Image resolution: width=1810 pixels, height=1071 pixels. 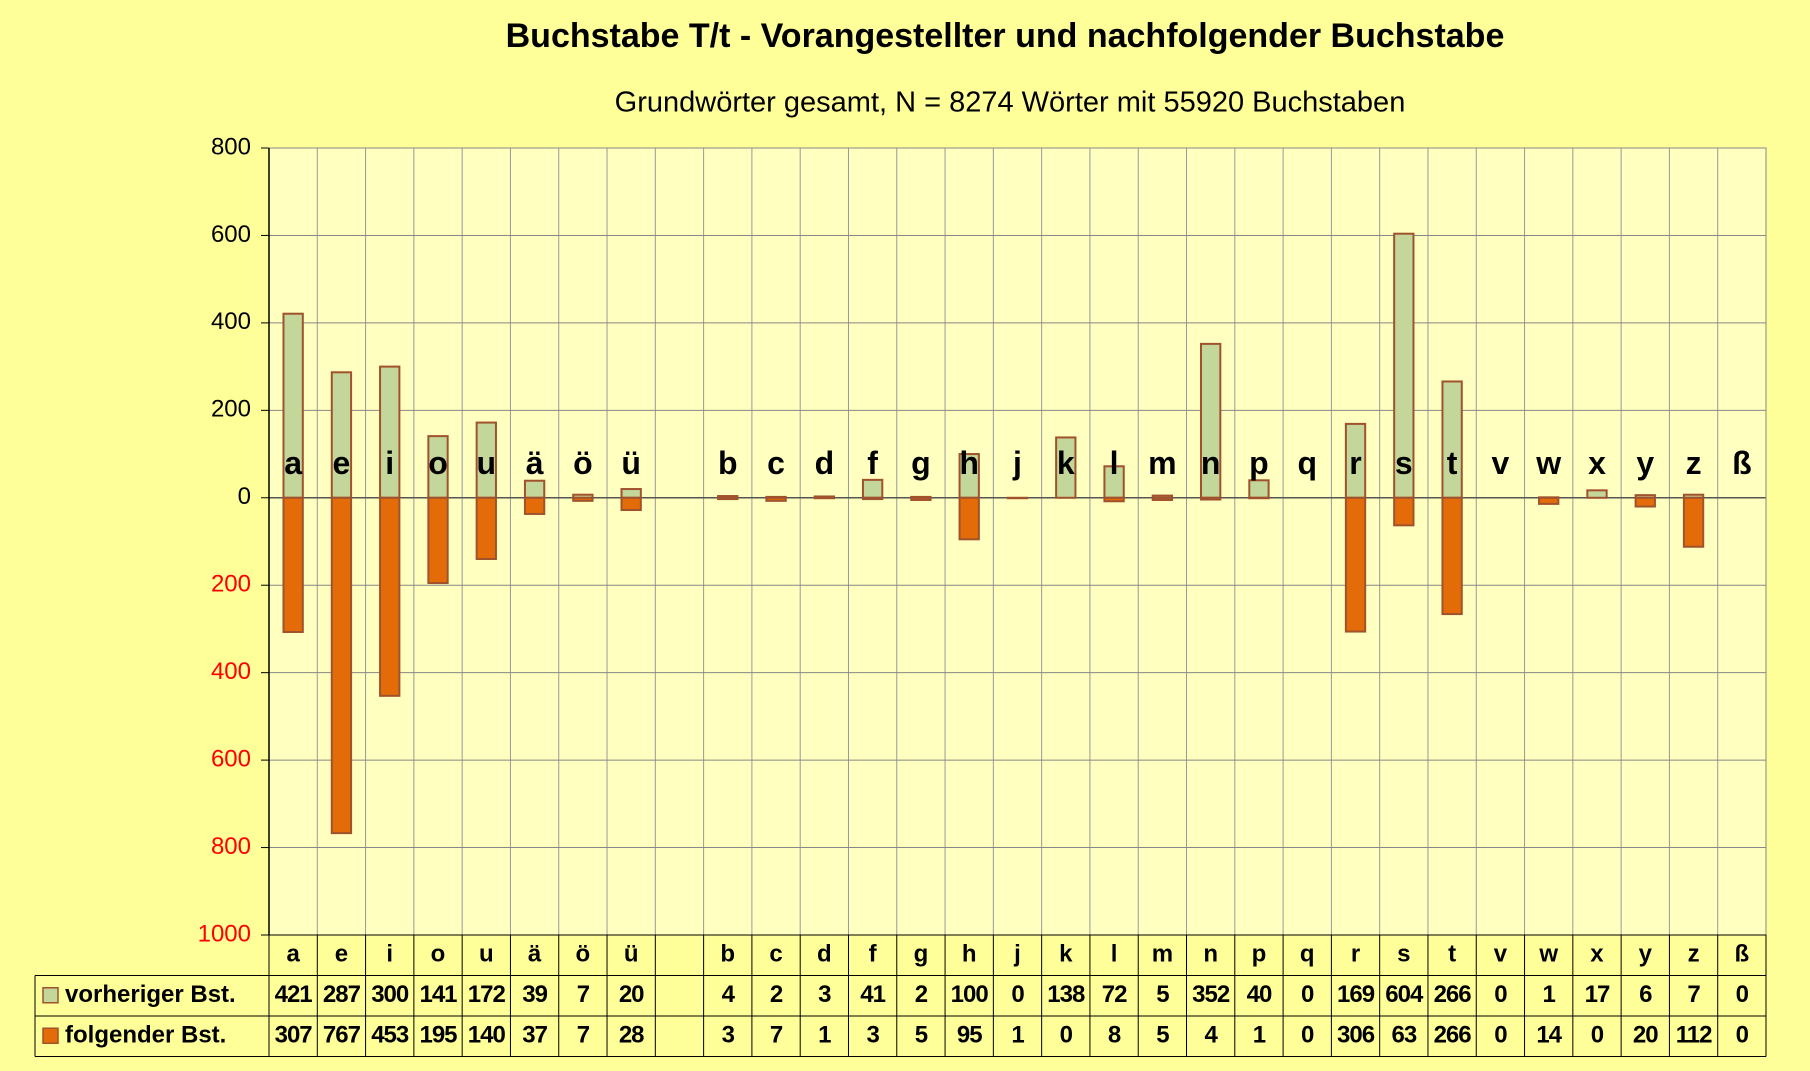 I want to click on category-label: q, so click(x=1307, y=463).